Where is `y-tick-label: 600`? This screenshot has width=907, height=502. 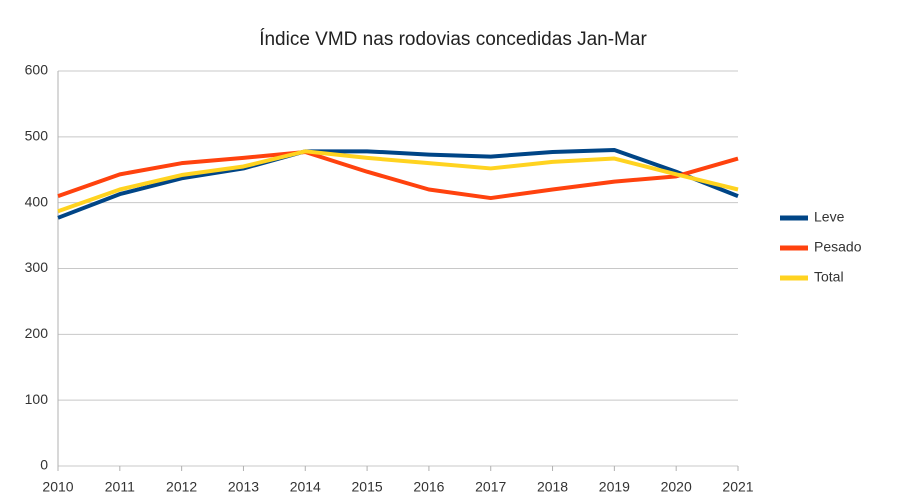 y-tick-label: 600 is located at coordinates (37, 70).